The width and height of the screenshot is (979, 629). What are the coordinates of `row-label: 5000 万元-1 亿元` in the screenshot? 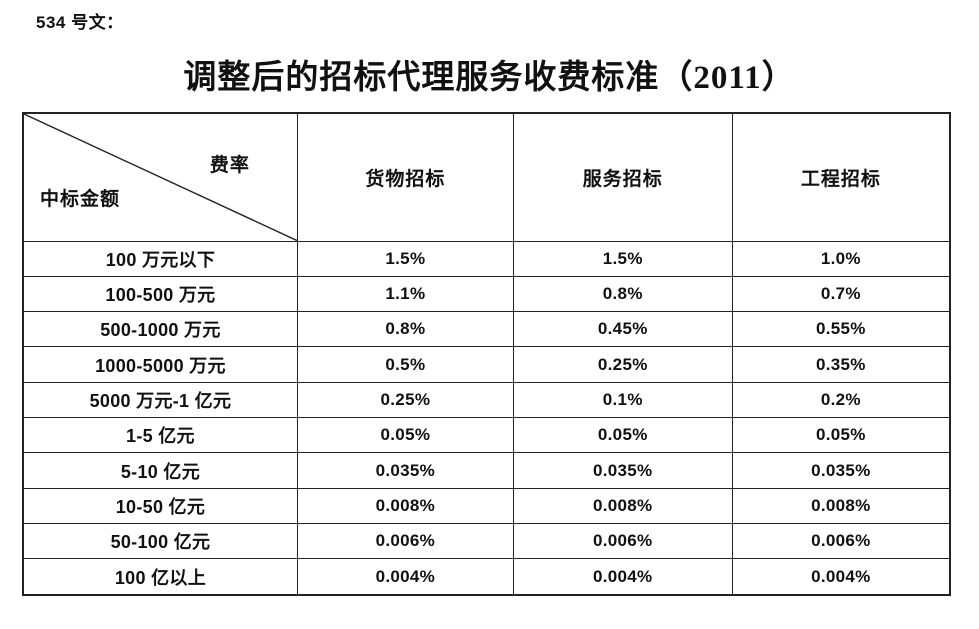 It's located at (160, 400).